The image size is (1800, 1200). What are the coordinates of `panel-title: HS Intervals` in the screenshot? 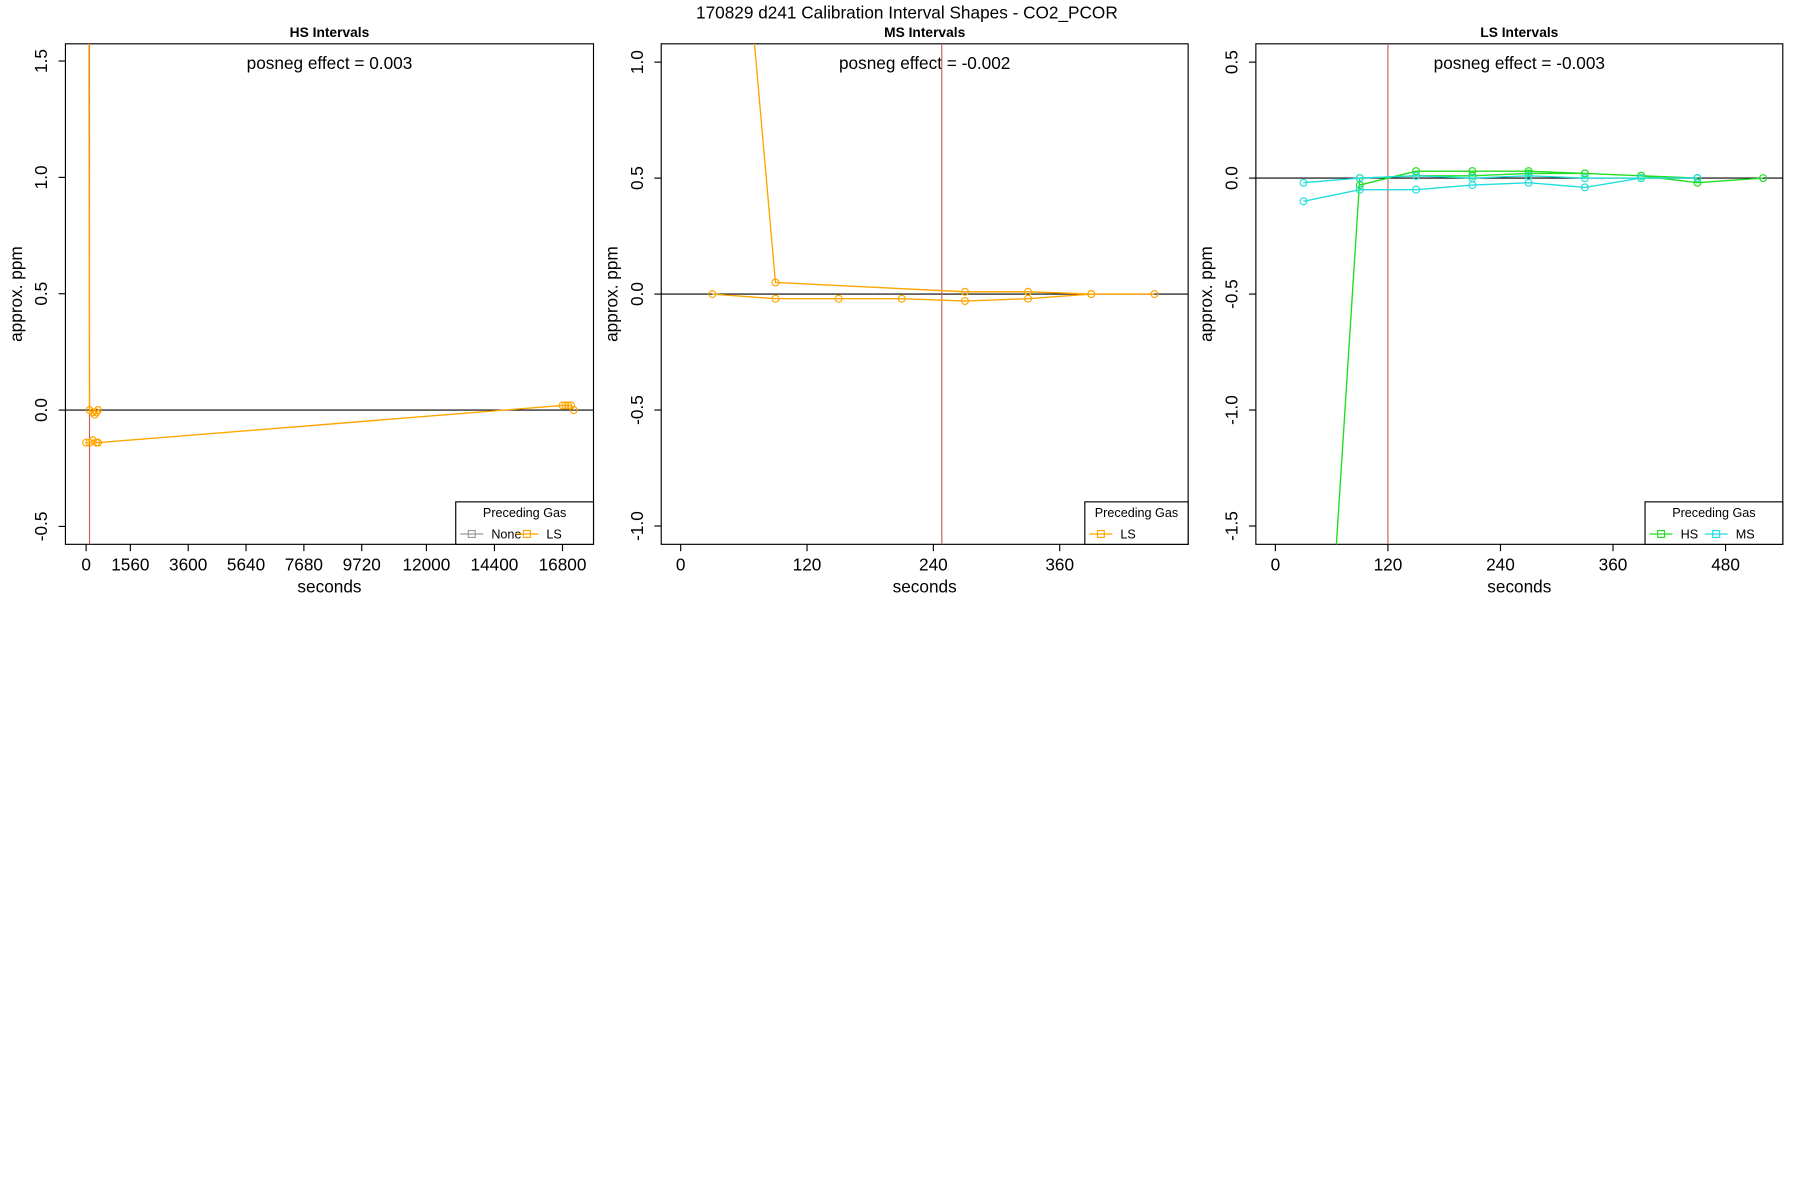 It's located at (330, 32).